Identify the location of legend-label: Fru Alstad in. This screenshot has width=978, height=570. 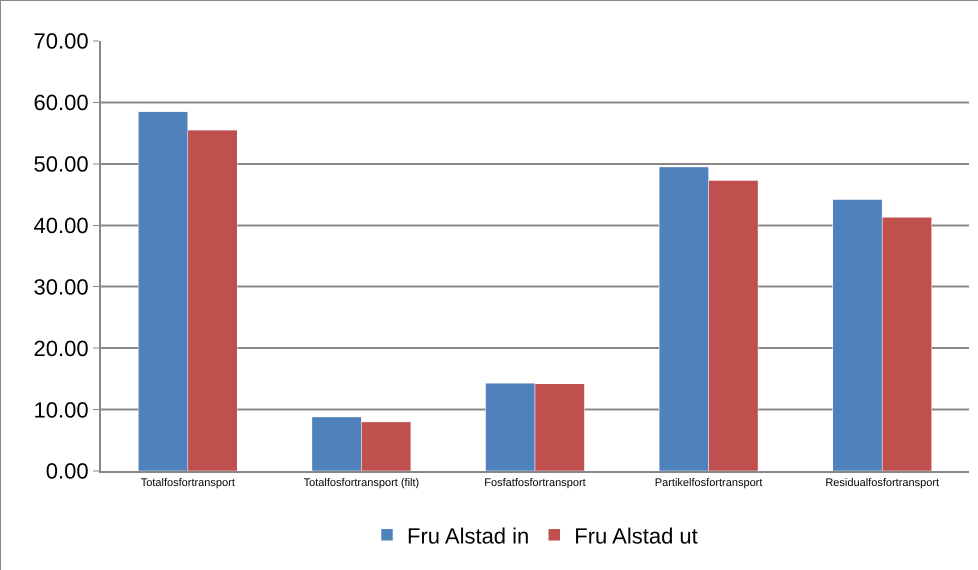
(468, 535).